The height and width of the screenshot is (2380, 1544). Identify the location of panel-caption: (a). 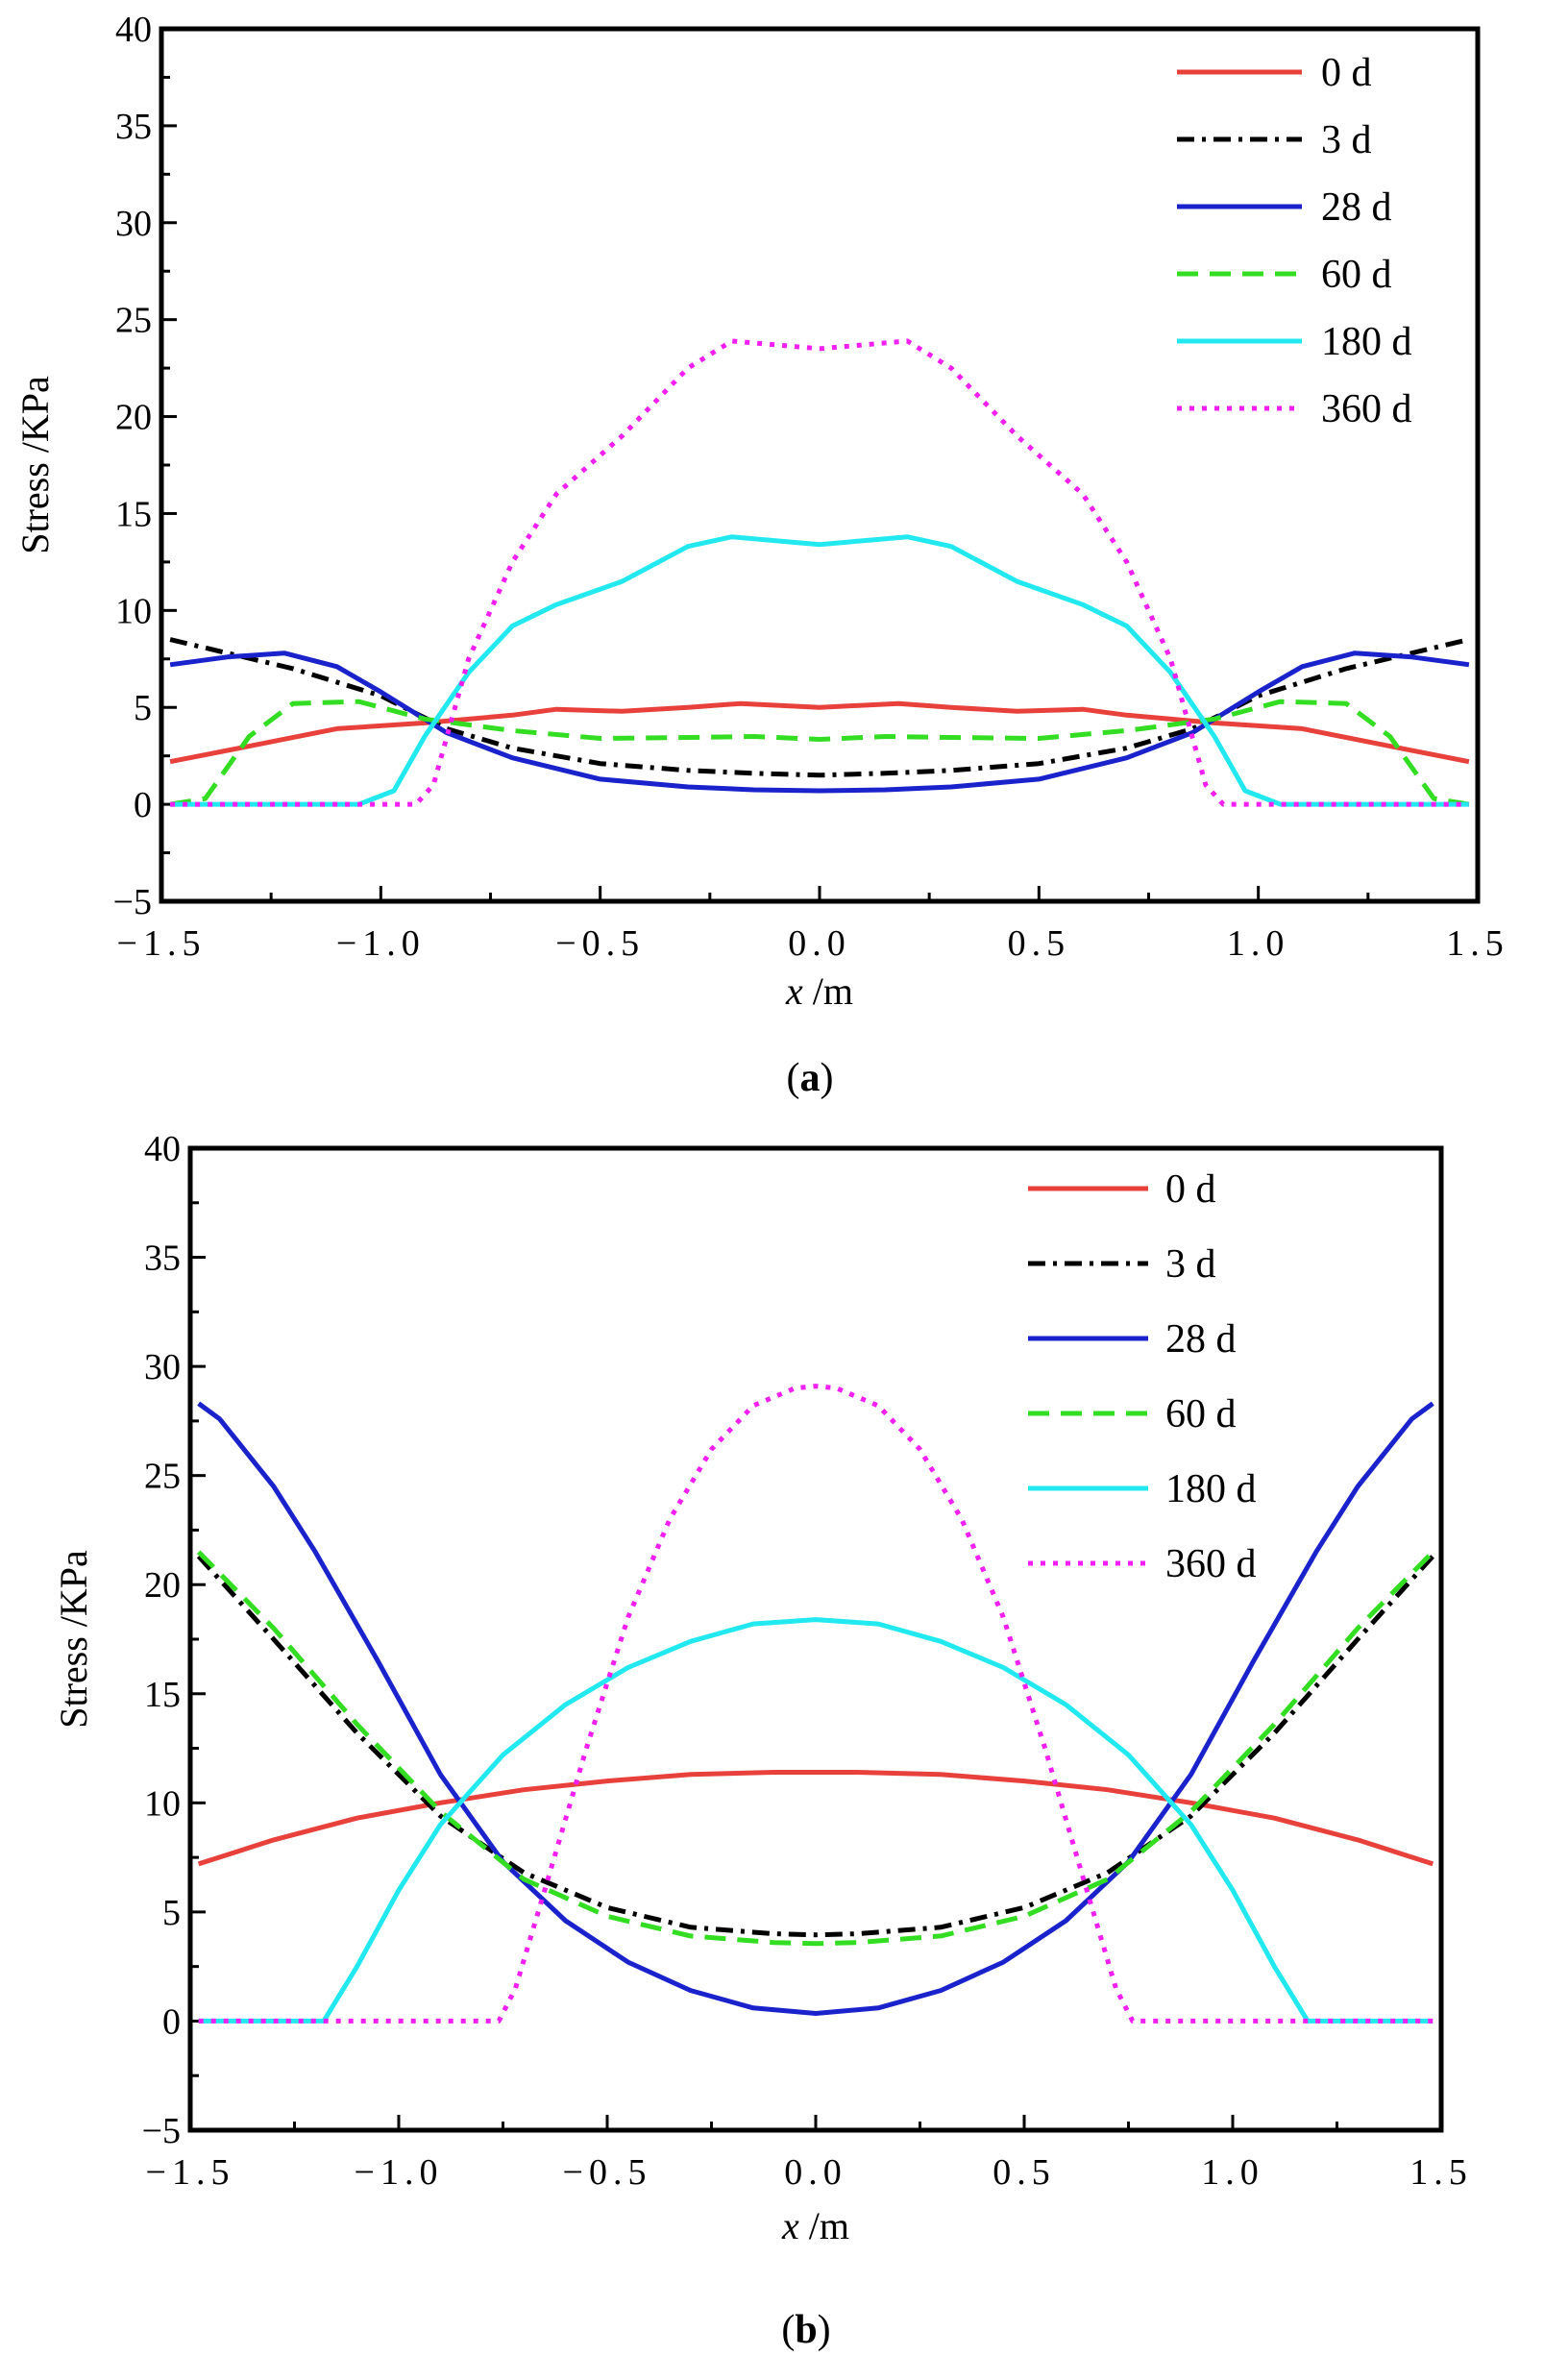
(810, 1078).